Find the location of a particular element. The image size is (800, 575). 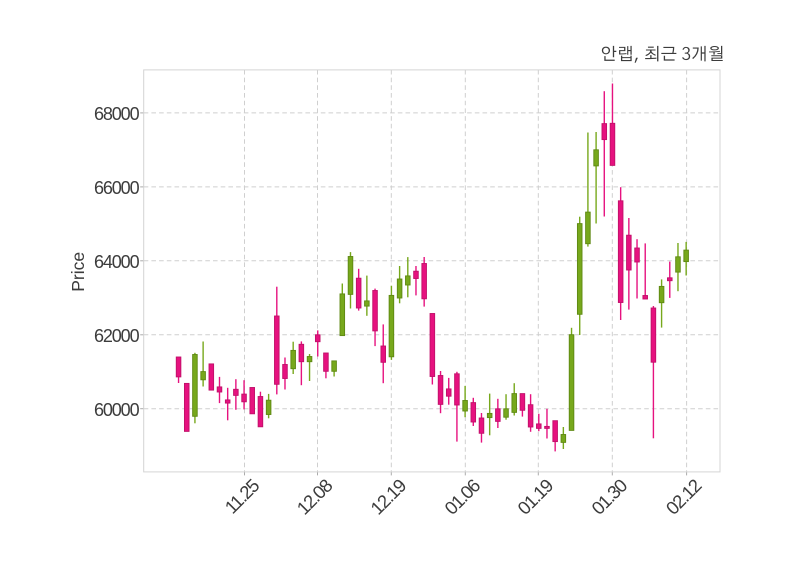

svg-text: 62000 is located at coordinates (117, 336).